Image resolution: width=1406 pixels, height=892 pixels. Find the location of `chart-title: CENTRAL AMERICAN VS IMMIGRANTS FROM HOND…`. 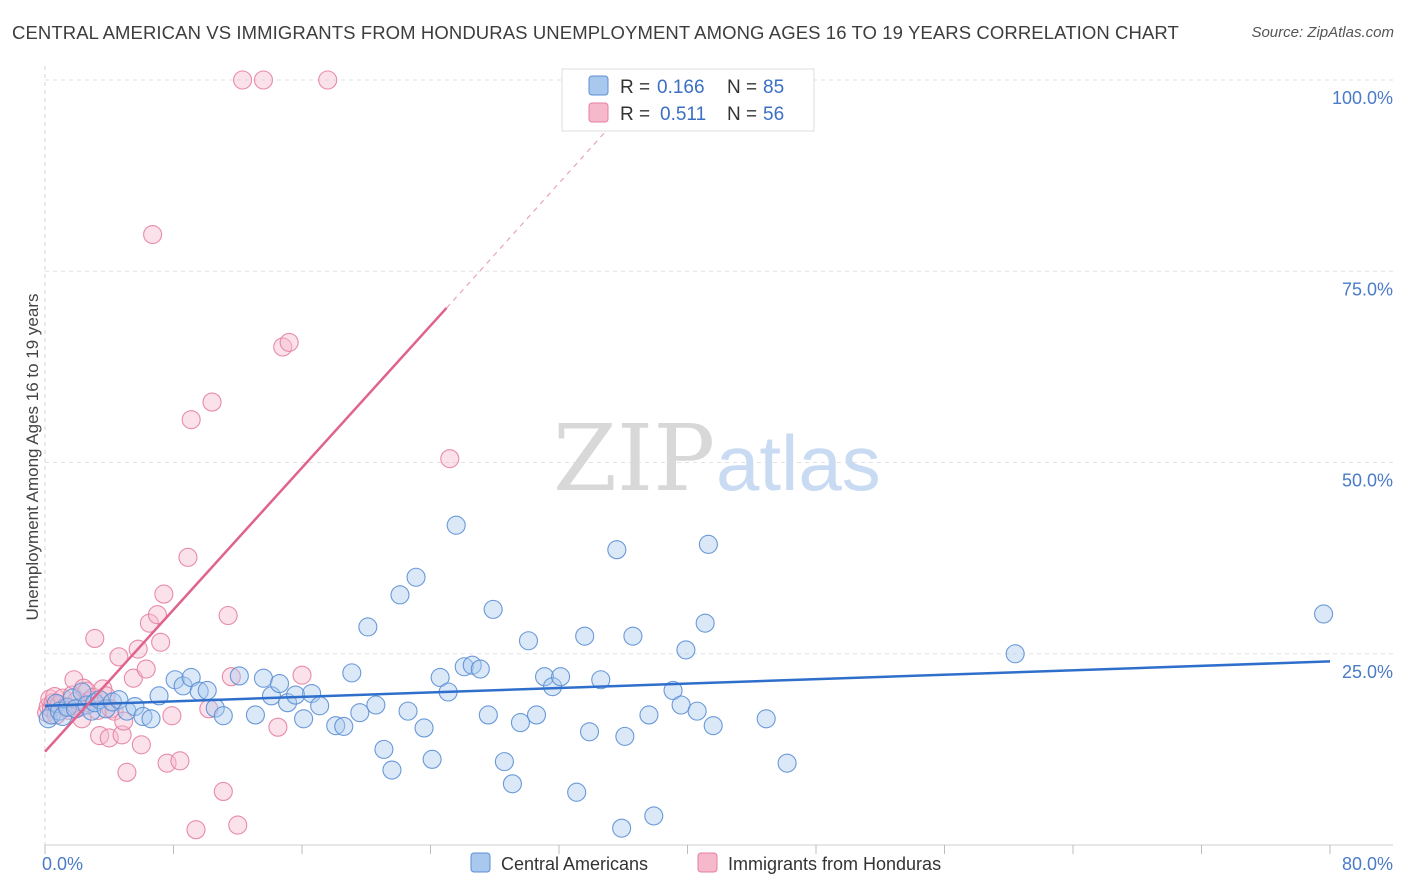

chart-title: CENTRAL AMERICAN VS IMMIGRANTS FROM HOND… is located at coordinates (595, 32).